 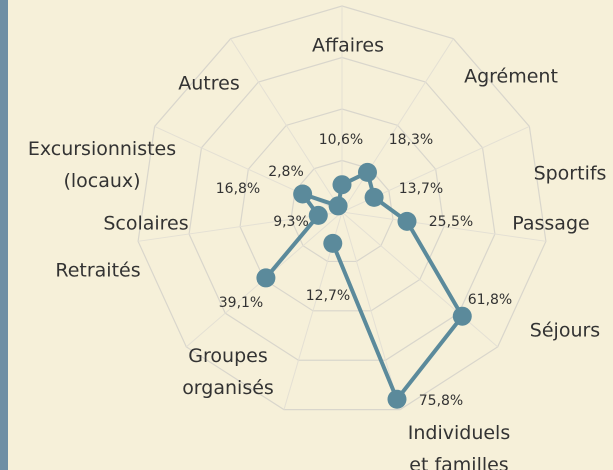 What do you see at coordinates (441, 401) in the screenshot?
I see `value-label: 75,8%` at bounding box center [441, 401].